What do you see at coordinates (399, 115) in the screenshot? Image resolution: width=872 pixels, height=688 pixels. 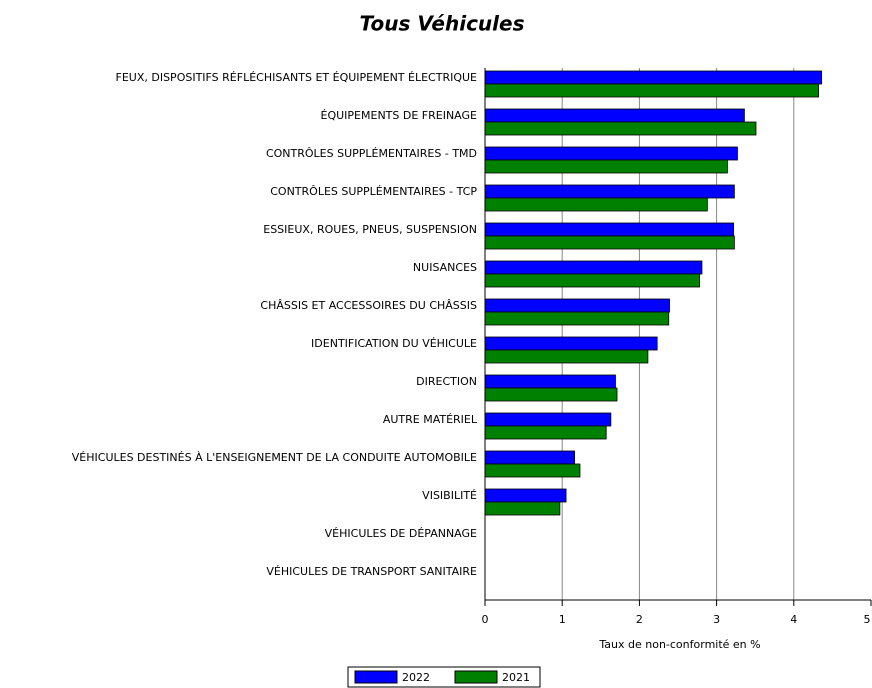 I see `y-tick-label: ÉQUIPEMENTS DE FREINAGE` at bounding box center [399, 115].